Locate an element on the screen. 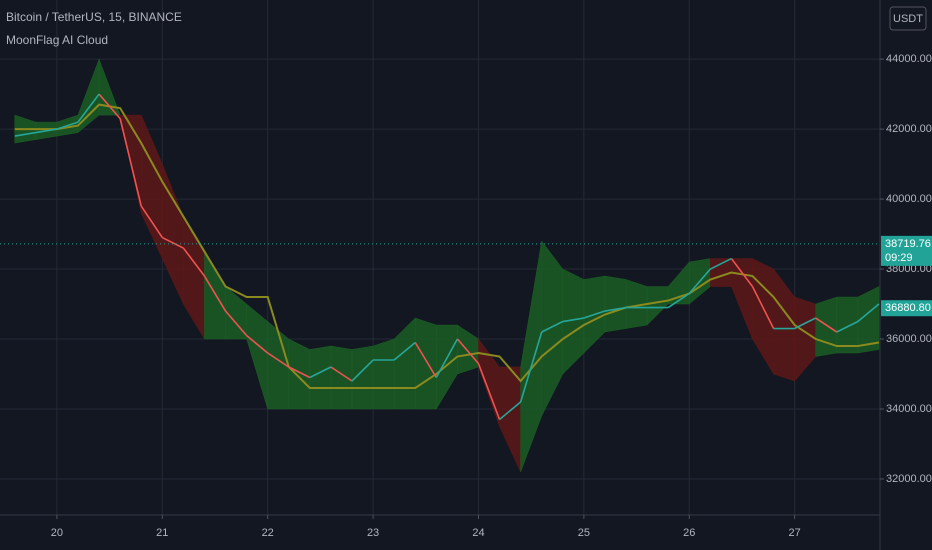 This screenshot has width=932, height=550. y-tick-label: 40000.00 is located at coordinates (909, 199).